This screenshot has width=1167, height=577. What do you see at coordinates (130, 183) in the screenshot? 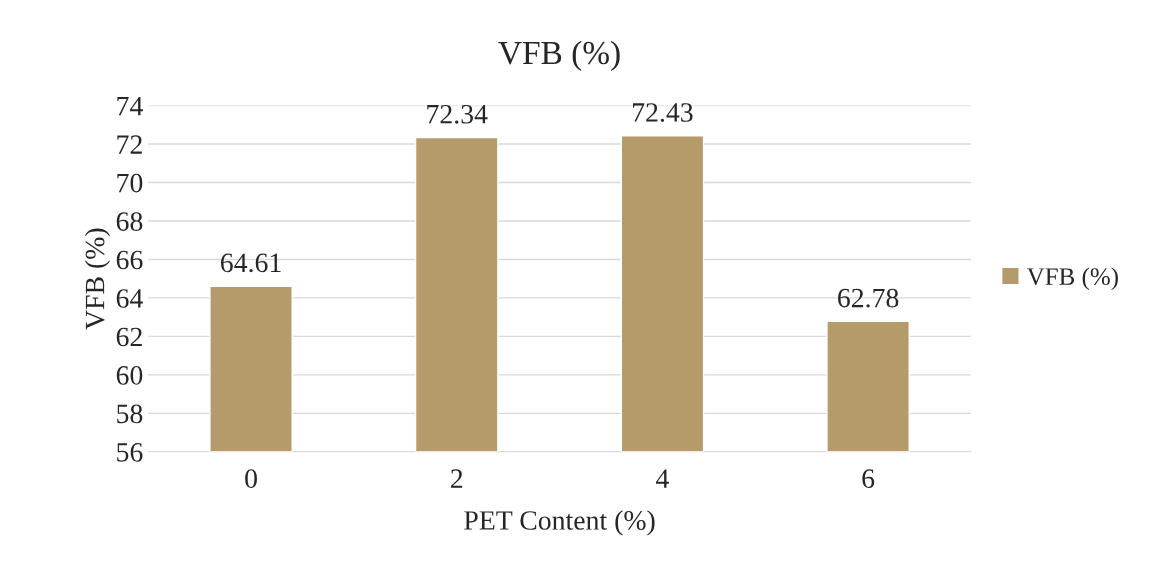
I see `y-tick-label: 70` at bounding box center [130, 183].